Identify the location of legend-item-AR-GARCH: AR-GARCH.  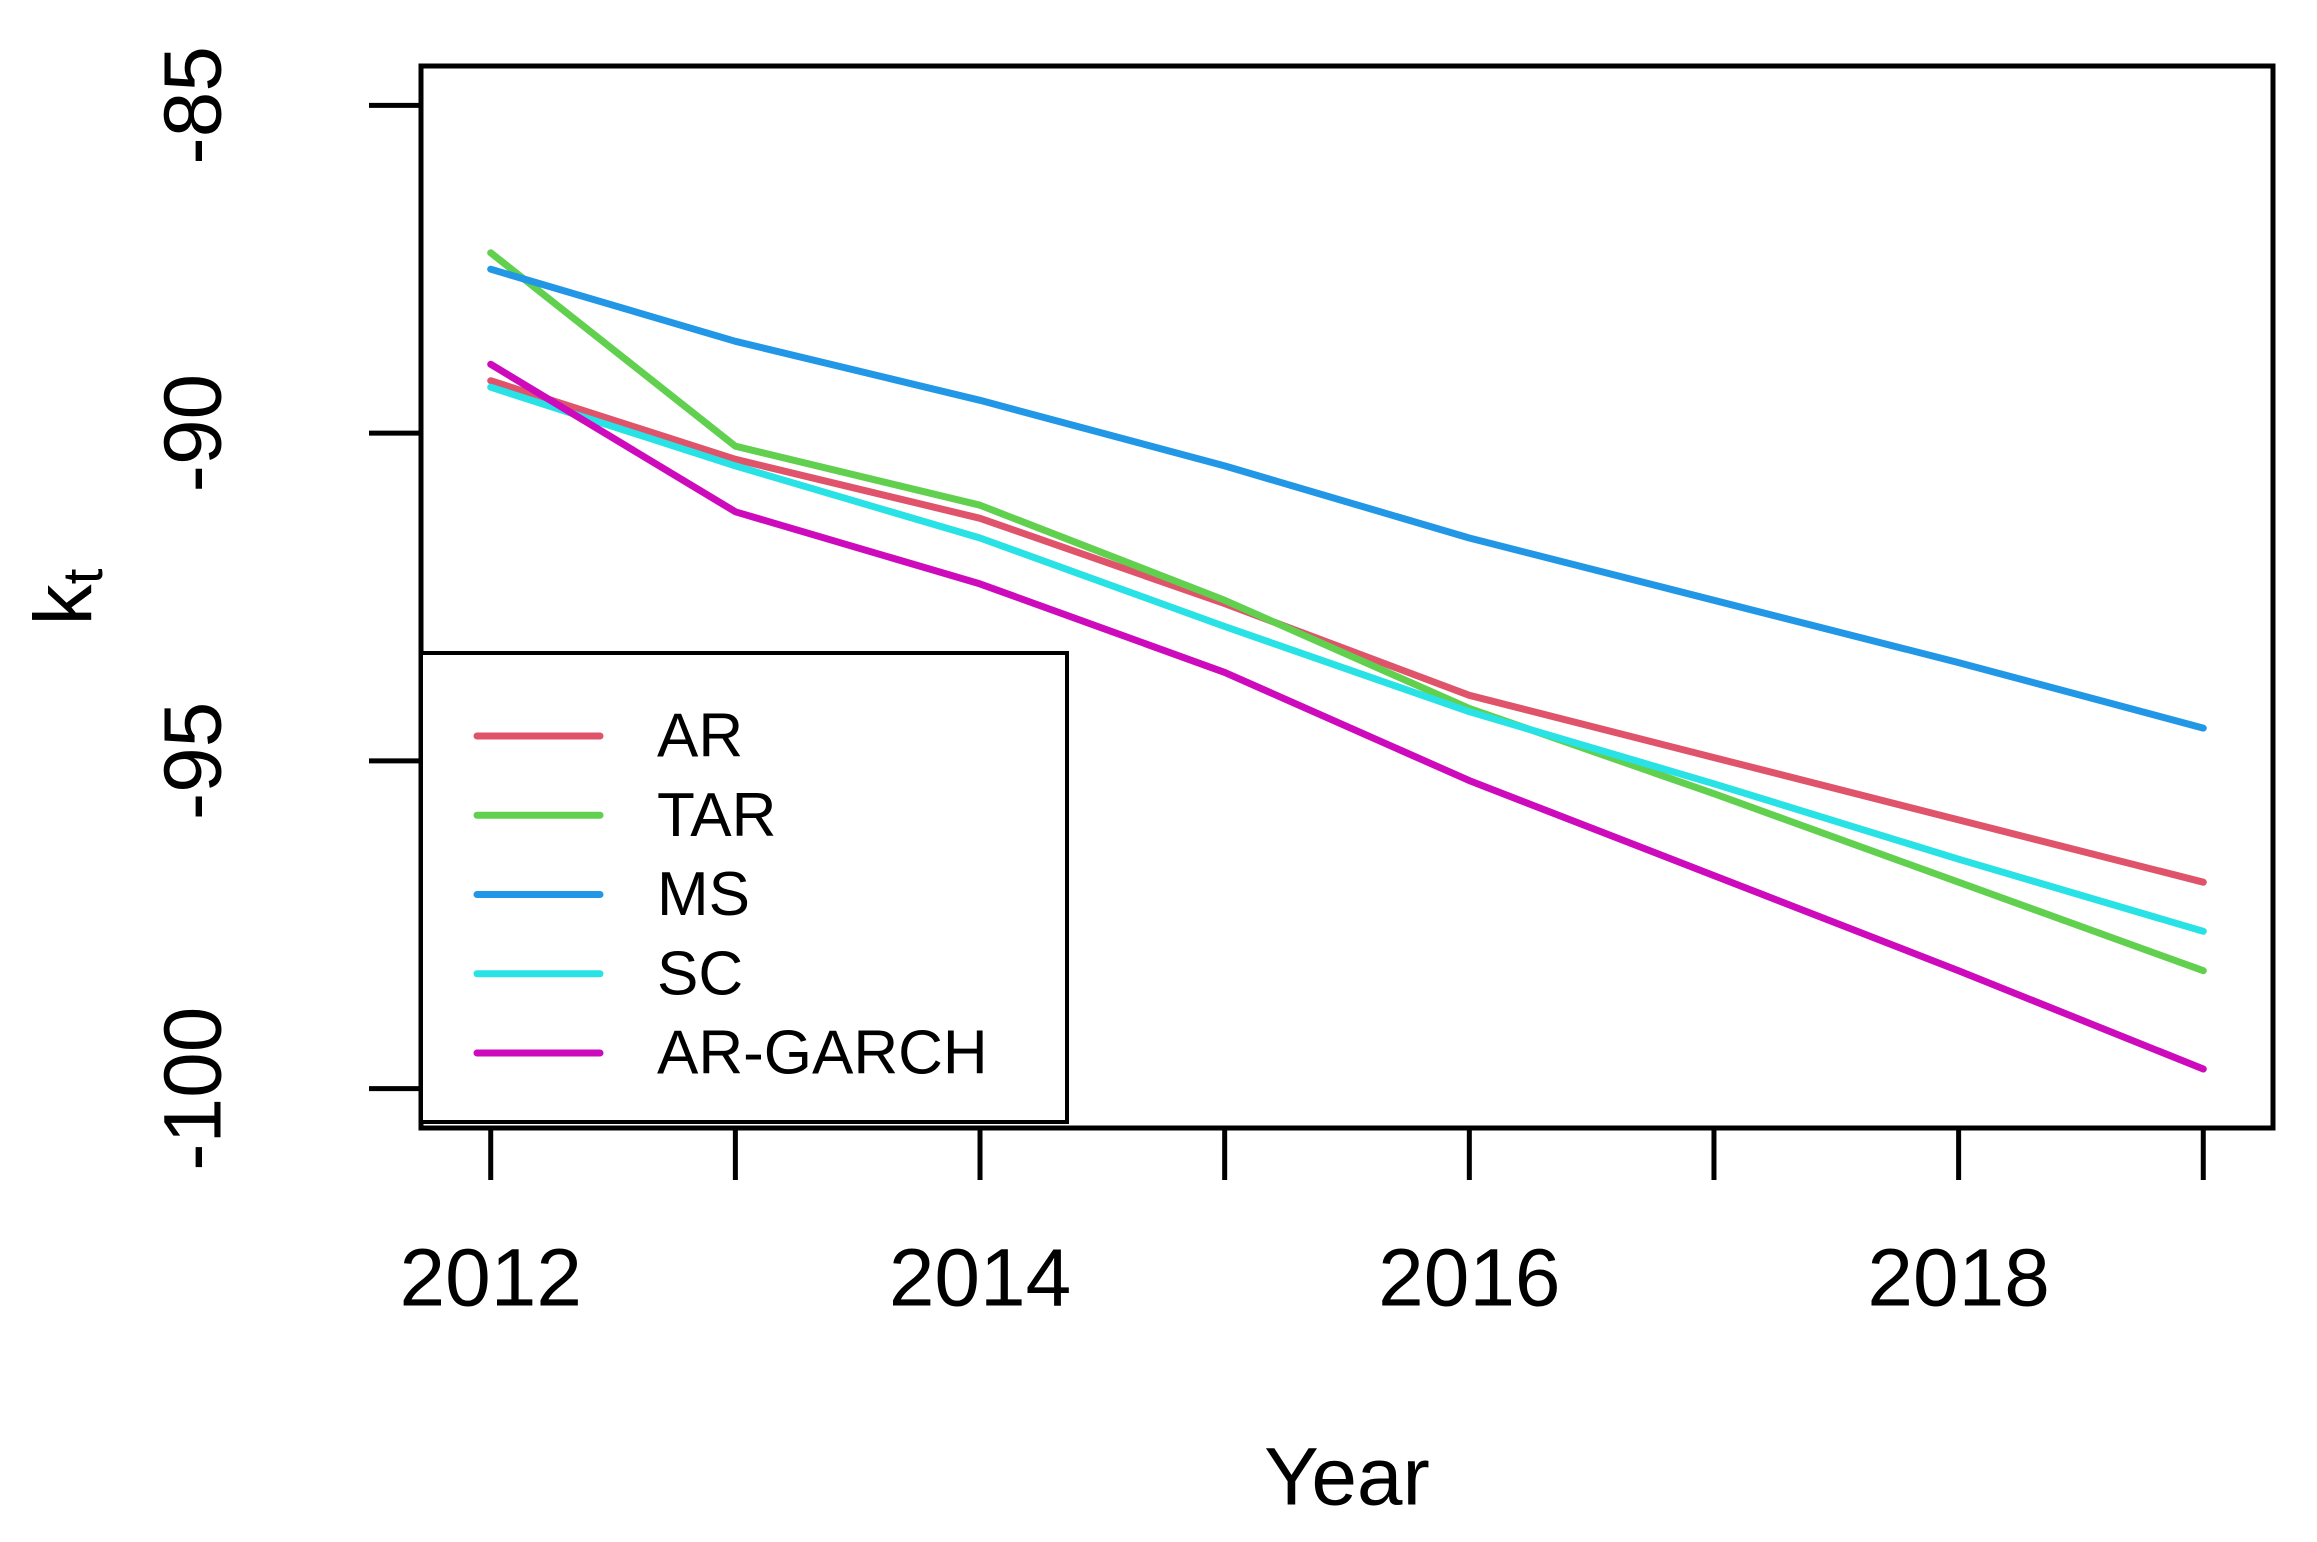
(730, 1053).